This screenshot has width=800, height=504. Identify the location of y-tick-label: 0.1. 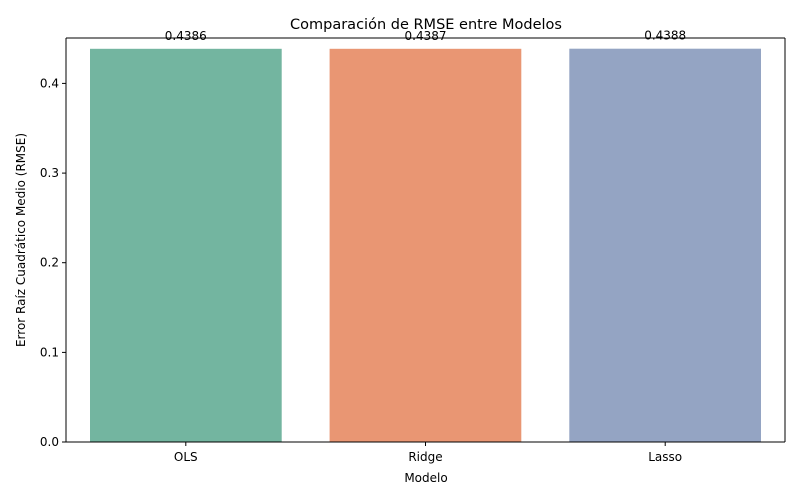
(49, 352).